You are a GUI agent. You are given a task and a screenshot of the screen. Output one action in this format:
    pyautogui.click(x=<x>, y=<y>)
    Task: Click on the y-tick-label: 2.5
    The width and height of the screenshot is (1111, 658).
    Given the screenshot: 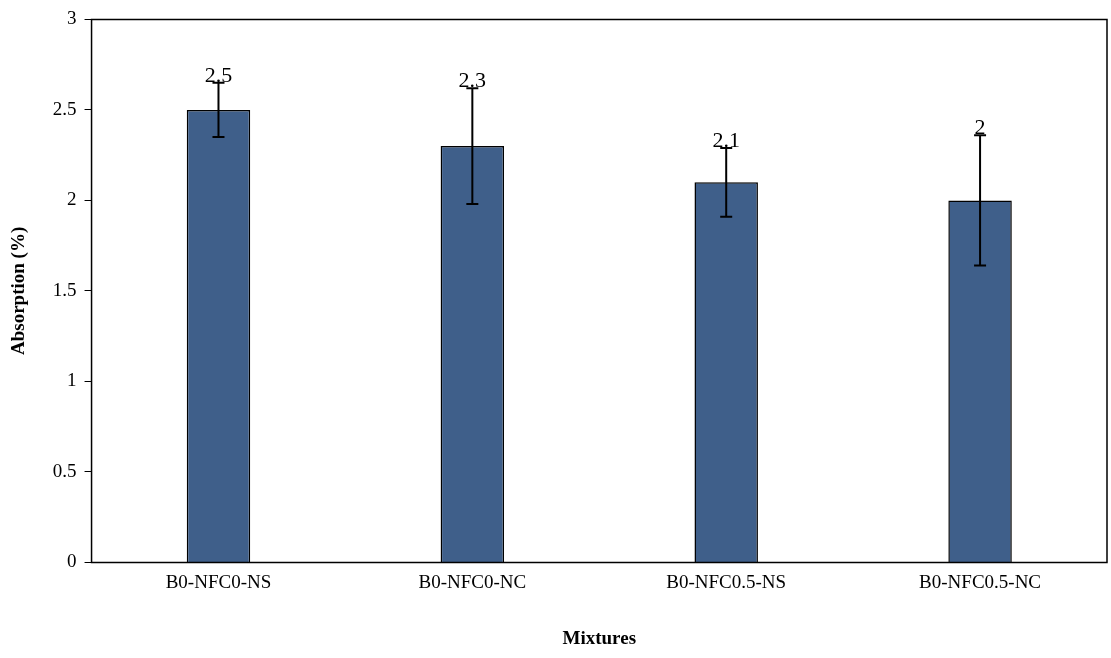 What is the action you would take?
    pyautogui.click(x=64, y=108)
    